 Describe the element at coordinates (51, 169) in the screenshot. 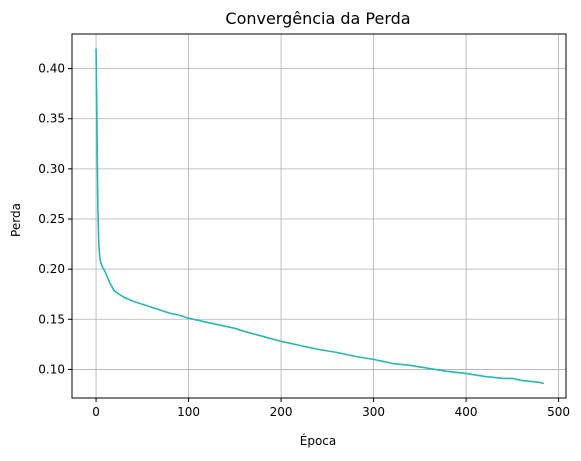

I see `y-tick-label: 0.30` at that location.